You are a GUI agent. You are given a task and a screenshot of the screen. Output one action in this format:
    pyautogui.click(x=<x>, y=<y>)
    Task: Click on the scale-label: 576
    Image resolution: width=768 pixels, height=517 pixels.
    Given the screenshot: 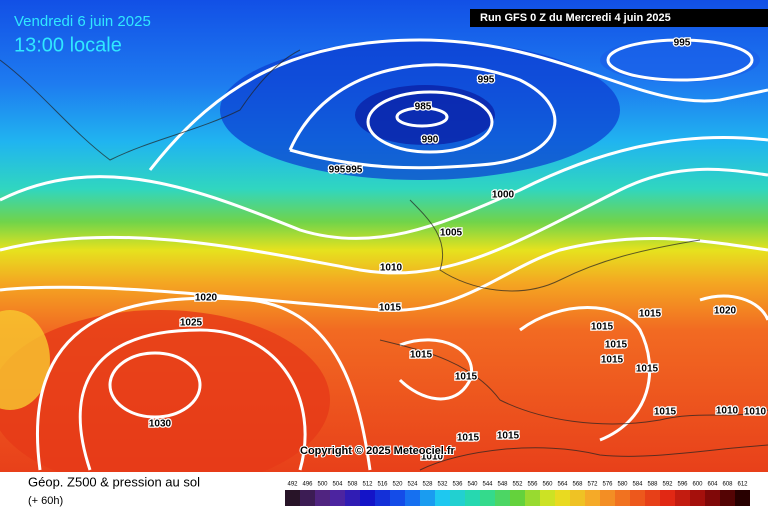 What is the action you would take?
    pyautogui.click(x=607, y=485)
    